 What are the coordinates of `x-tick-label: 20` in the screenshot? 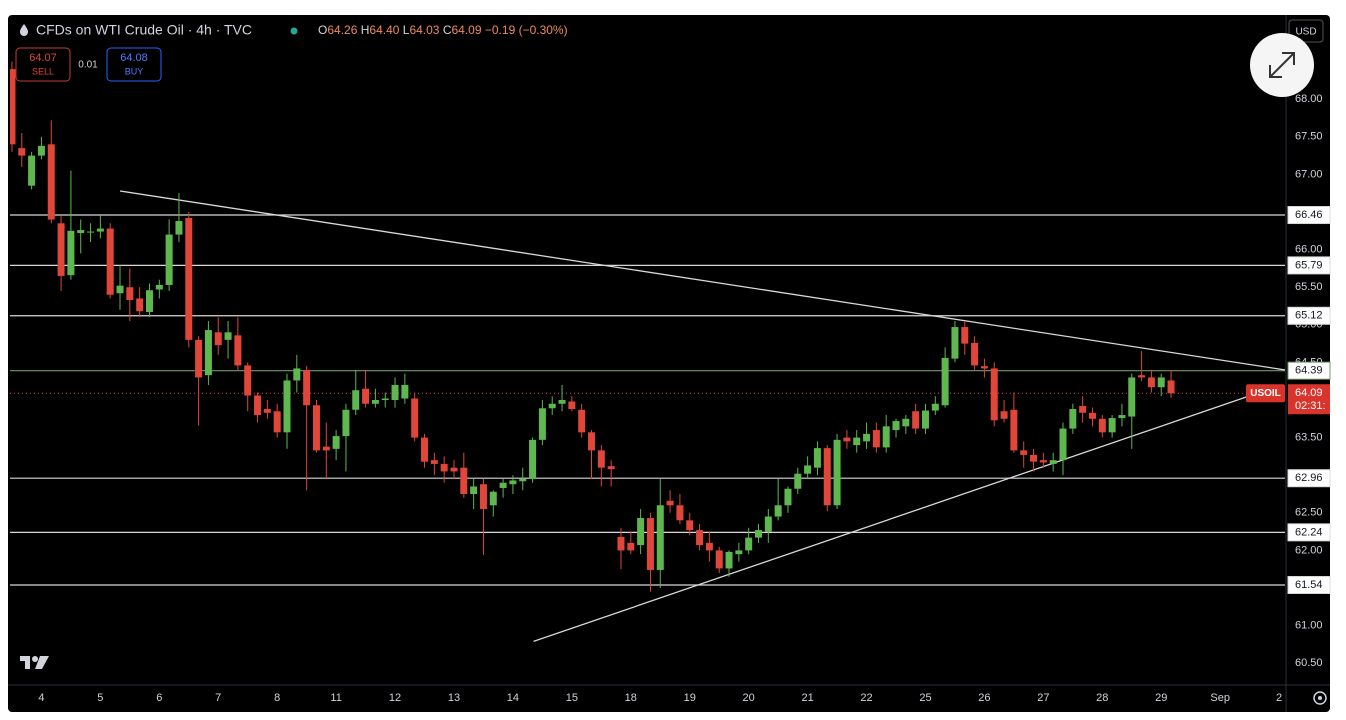 It's located at (749, 698).